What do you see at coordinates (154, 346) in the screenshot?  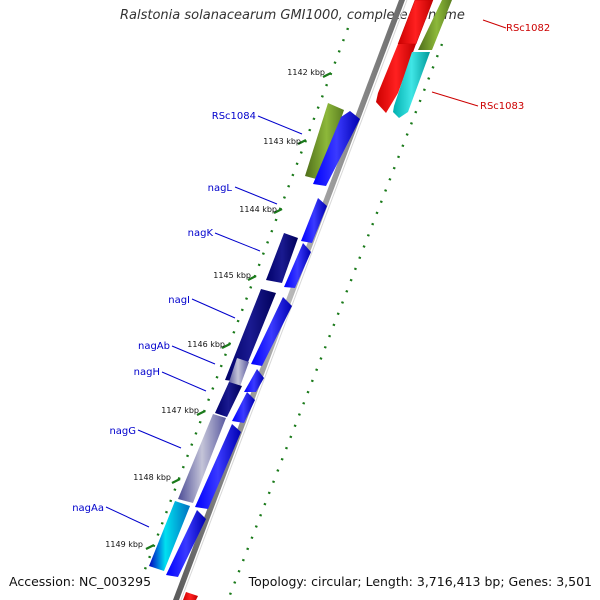 I see `gene-label-nagab: nagAb` at bounding box center [154, 346].